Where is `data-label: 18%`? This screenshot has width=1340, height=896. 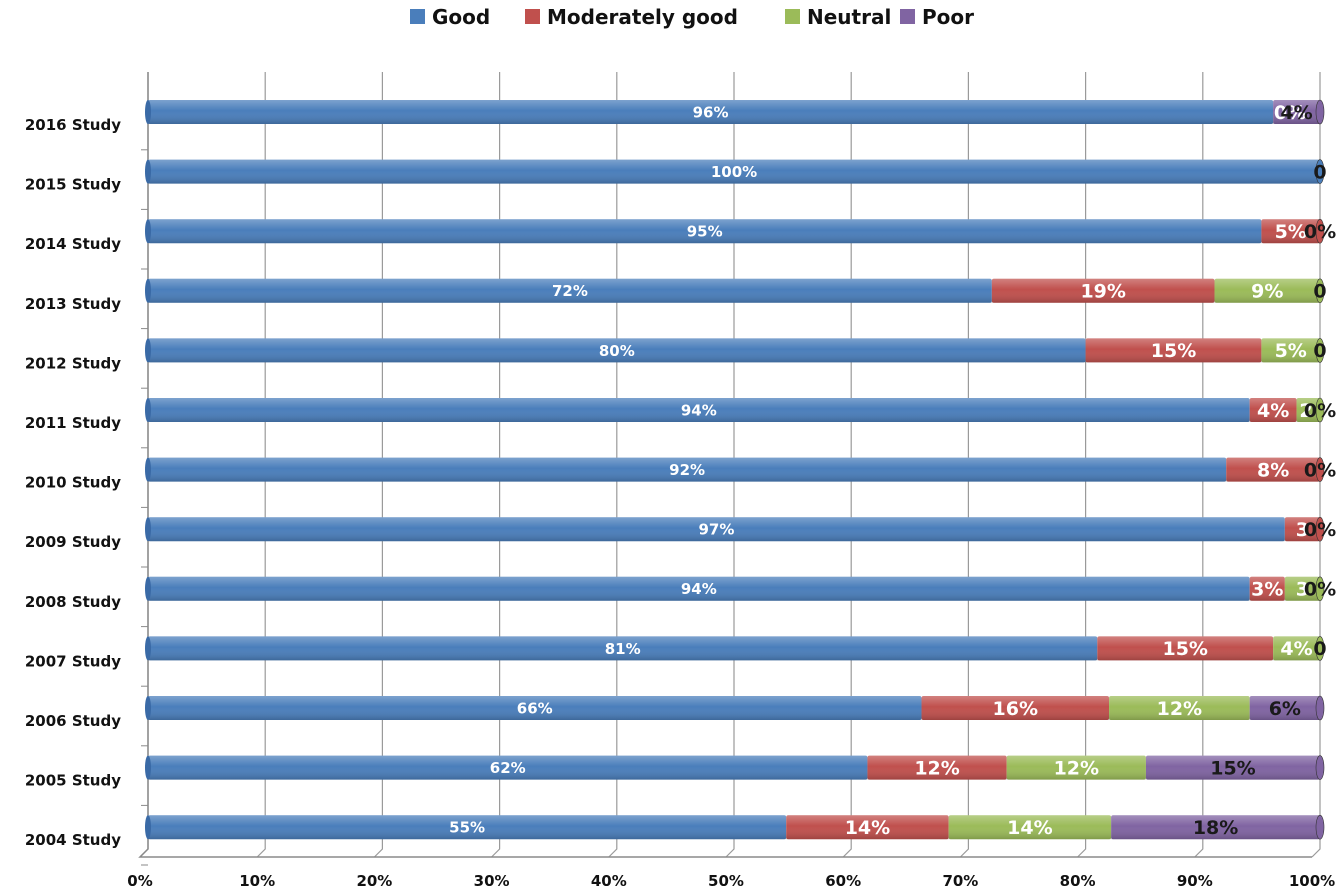
data-label: 18% is located at coordinates (1215, 828).